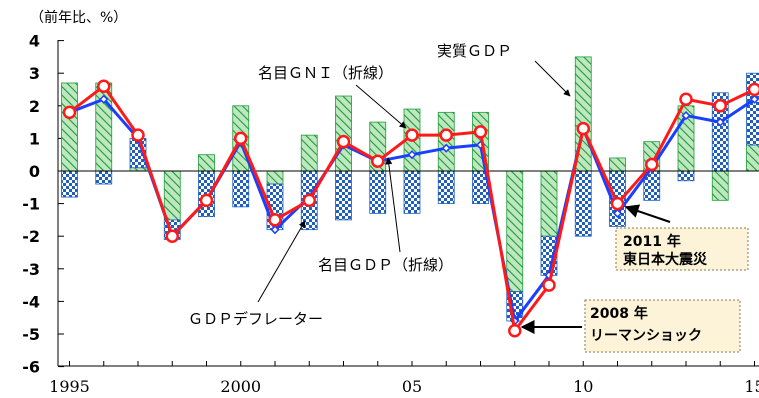 This screenshot has width=759, height=398. What do you see at coordinates (78, 17) in the screenshot?
I see `y-unit-label: （前年比、%）` at bounding box center [78, 17].